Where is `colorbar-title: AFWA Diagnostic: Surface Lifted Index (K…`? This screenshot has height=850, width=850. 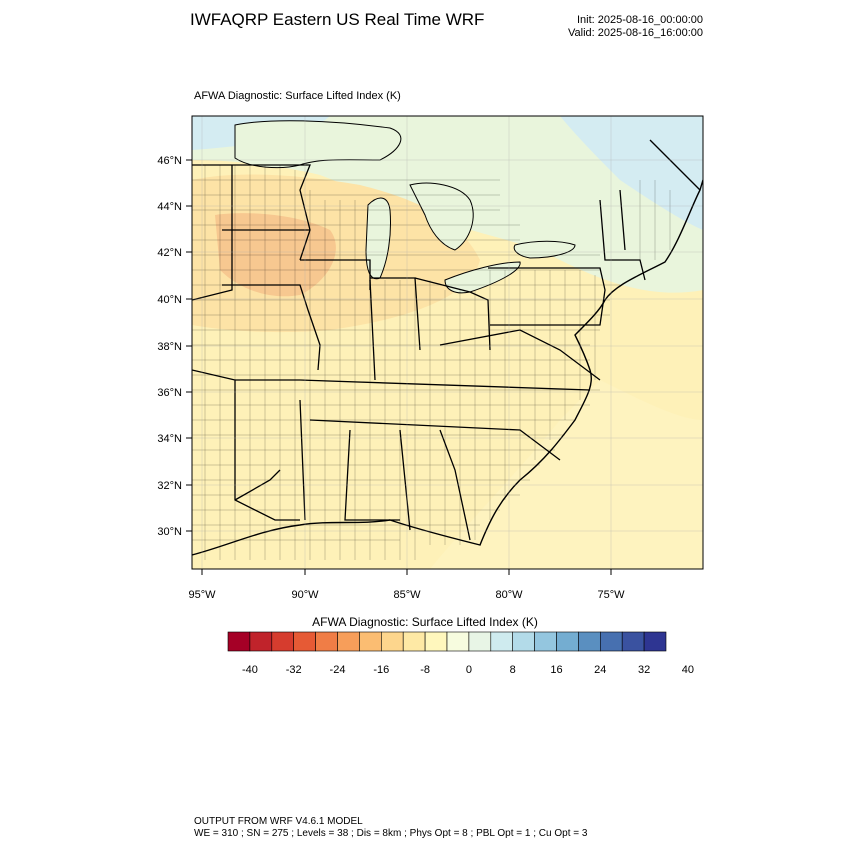 colorbar-title: AFWA Diagnostic: Surface Lifted Index (K… is located at coordinates (425, 622).